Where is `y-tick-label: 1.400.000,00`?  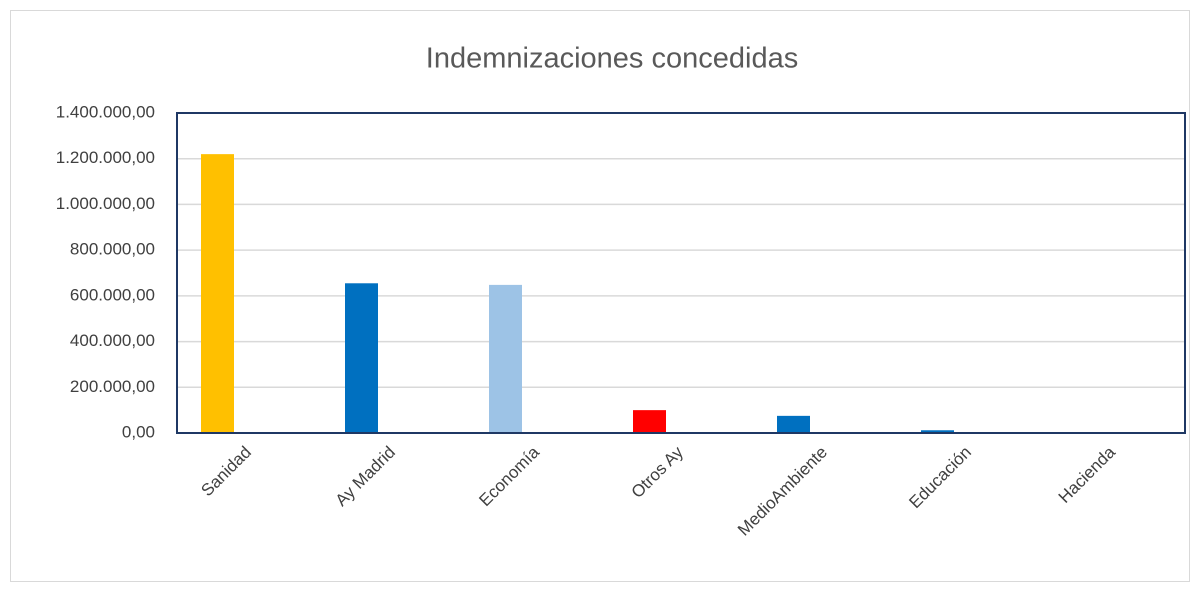
y-tick-label: 1.400.000,00 is located at coordinates (105, 111).